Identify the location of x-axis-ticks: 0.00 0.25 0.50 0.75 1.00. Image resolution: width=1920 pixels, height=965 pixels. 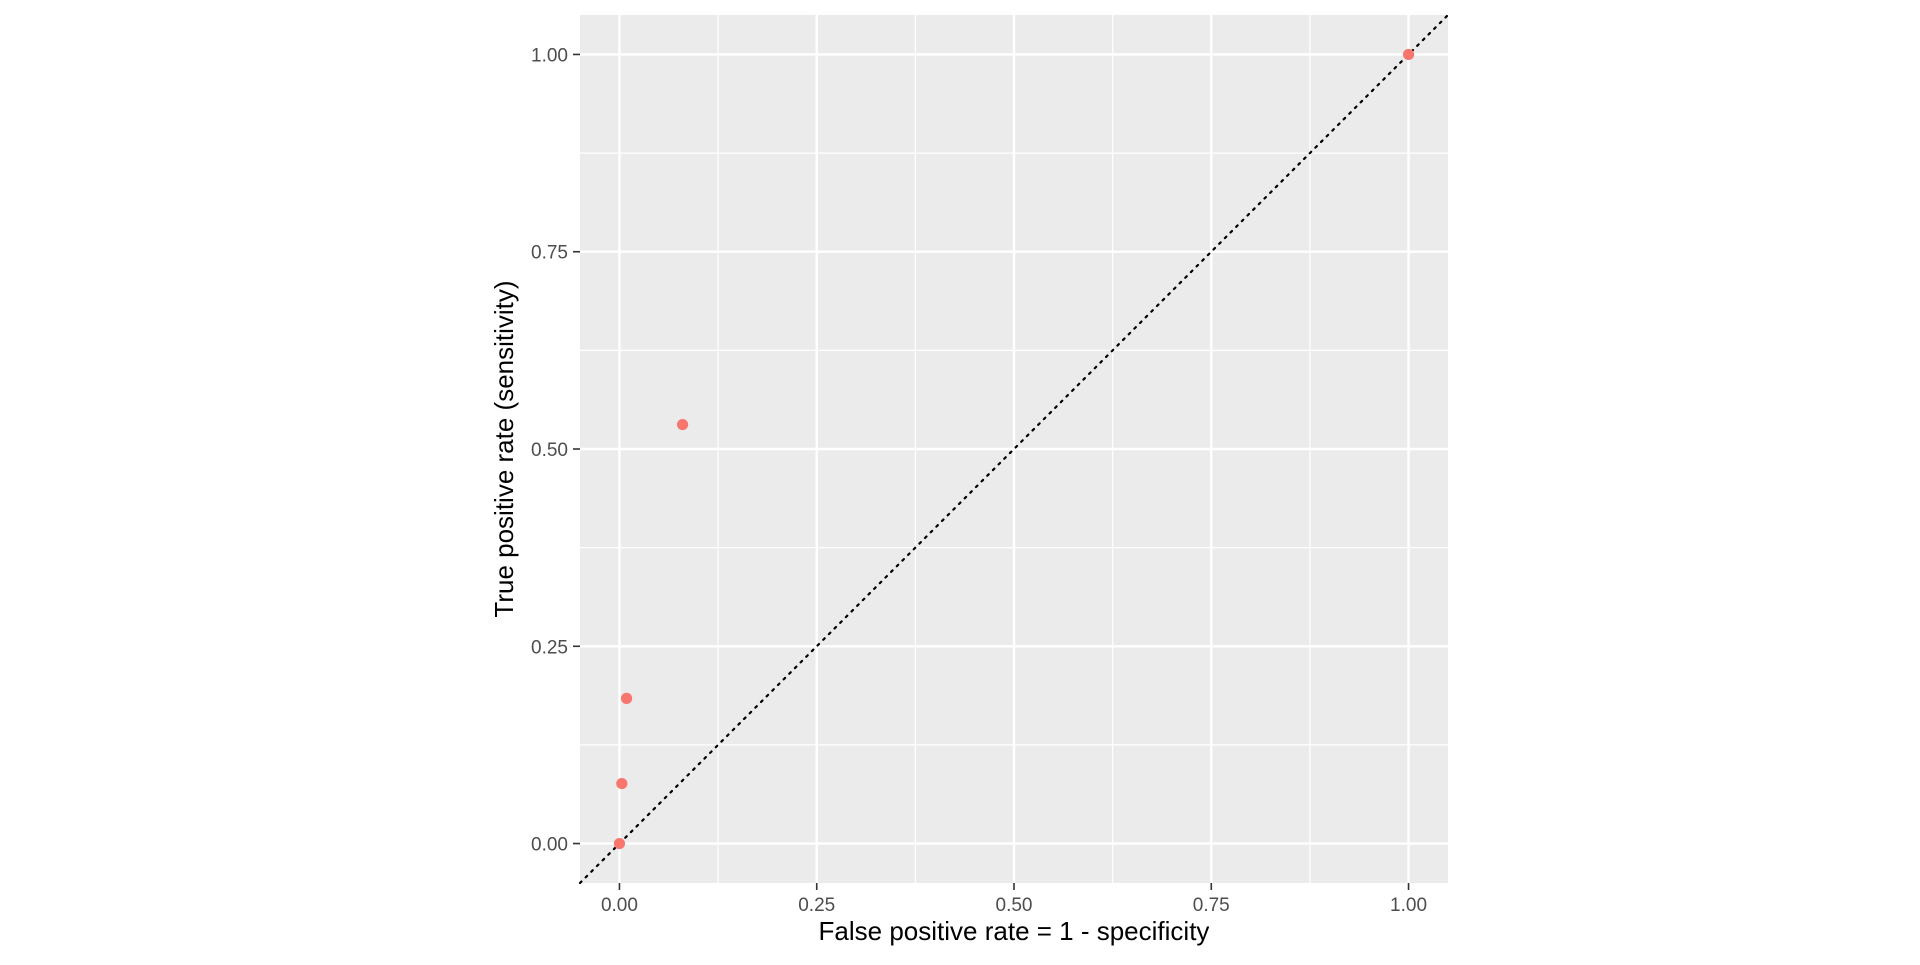
(1014, 899).